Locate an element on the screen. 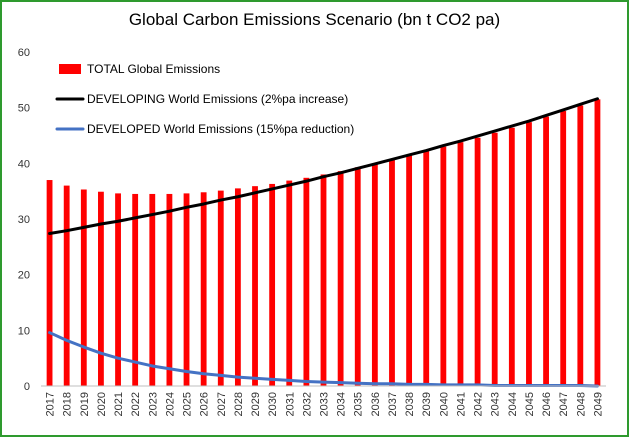  y-tick-label: 30 is located at coordinates (24, 220).